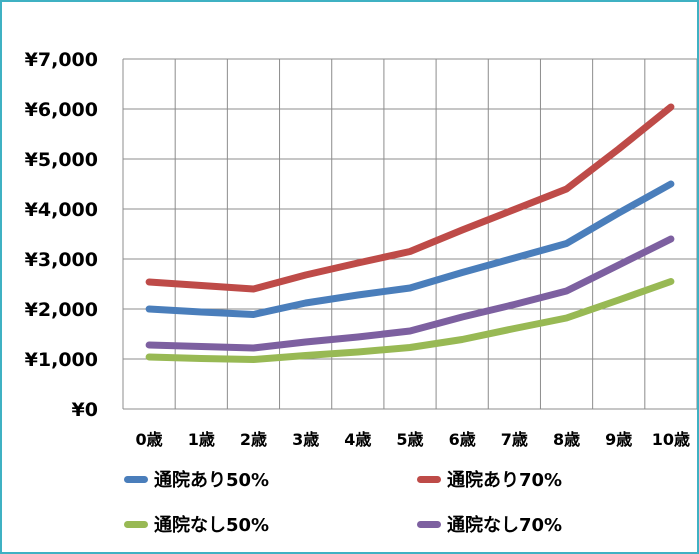  I want to click on legend-label-0: 通院あり50%, so click(212, 480).